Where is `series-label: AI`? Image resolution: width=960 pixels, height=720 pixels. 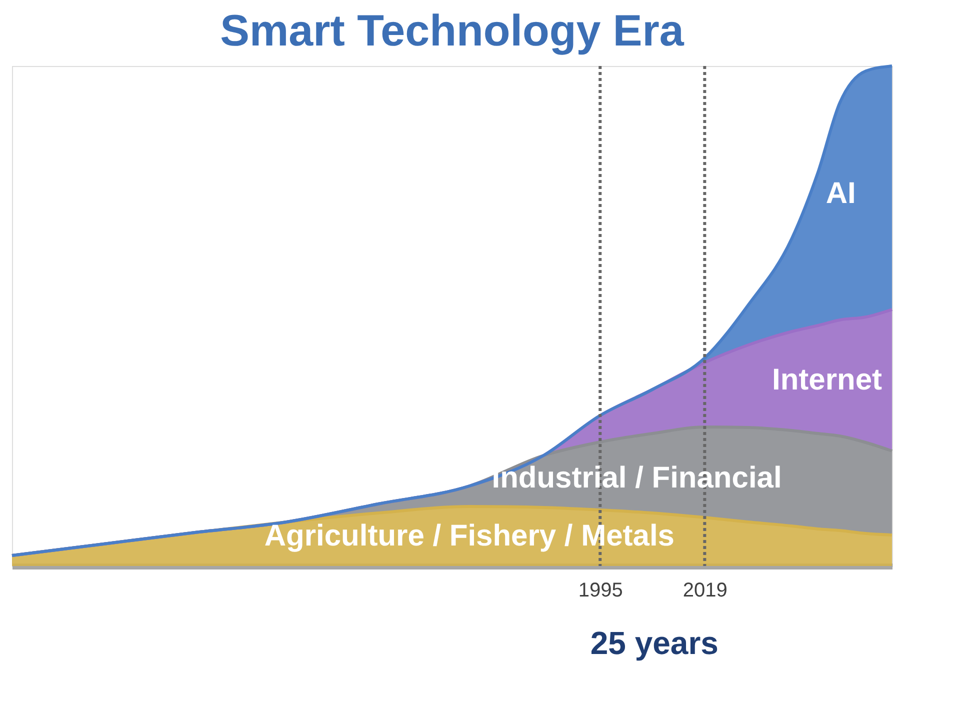
series-label: AI is located at coordinates (841, 193).